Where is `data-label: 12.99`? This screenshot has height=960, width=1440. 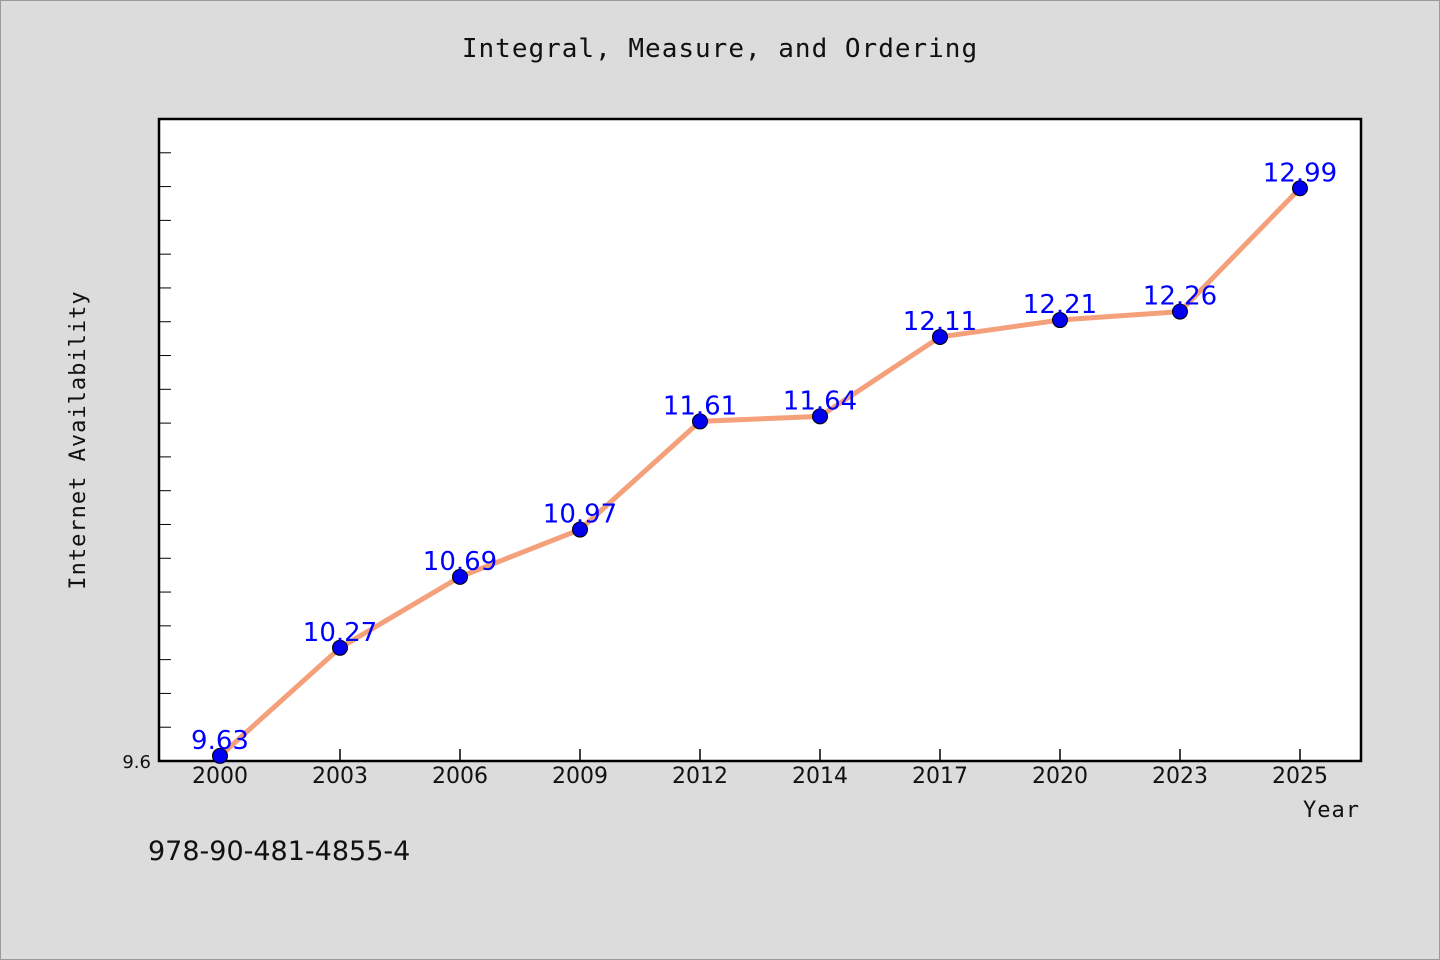
data-label: 12.99 is located at coordinates (1300, 173).